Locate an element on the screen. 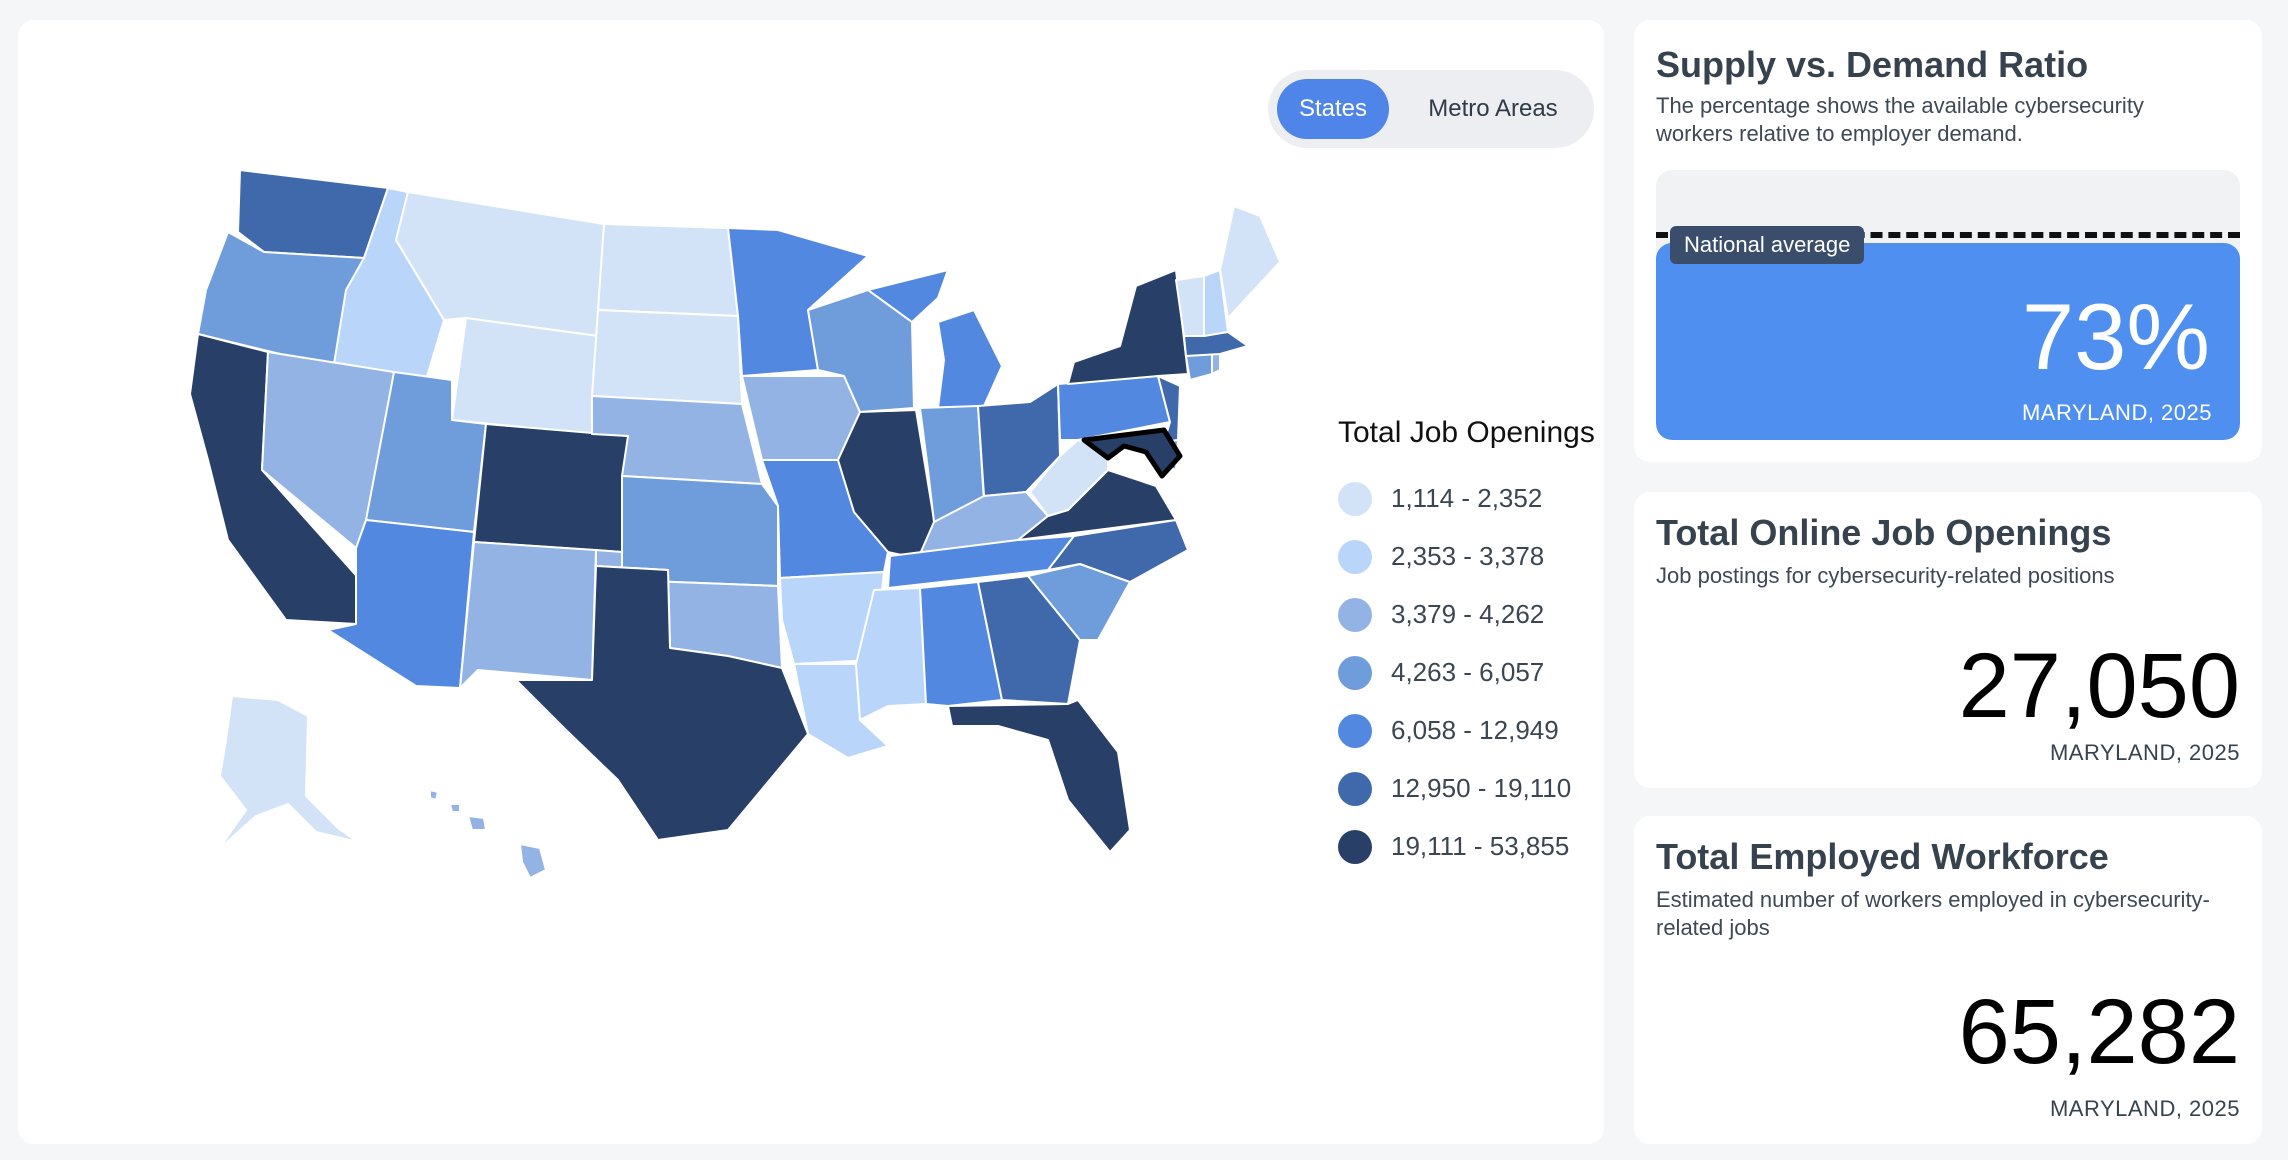  card-title: Supply vs. Demand Ratio is located at coordinates (1872, 64).